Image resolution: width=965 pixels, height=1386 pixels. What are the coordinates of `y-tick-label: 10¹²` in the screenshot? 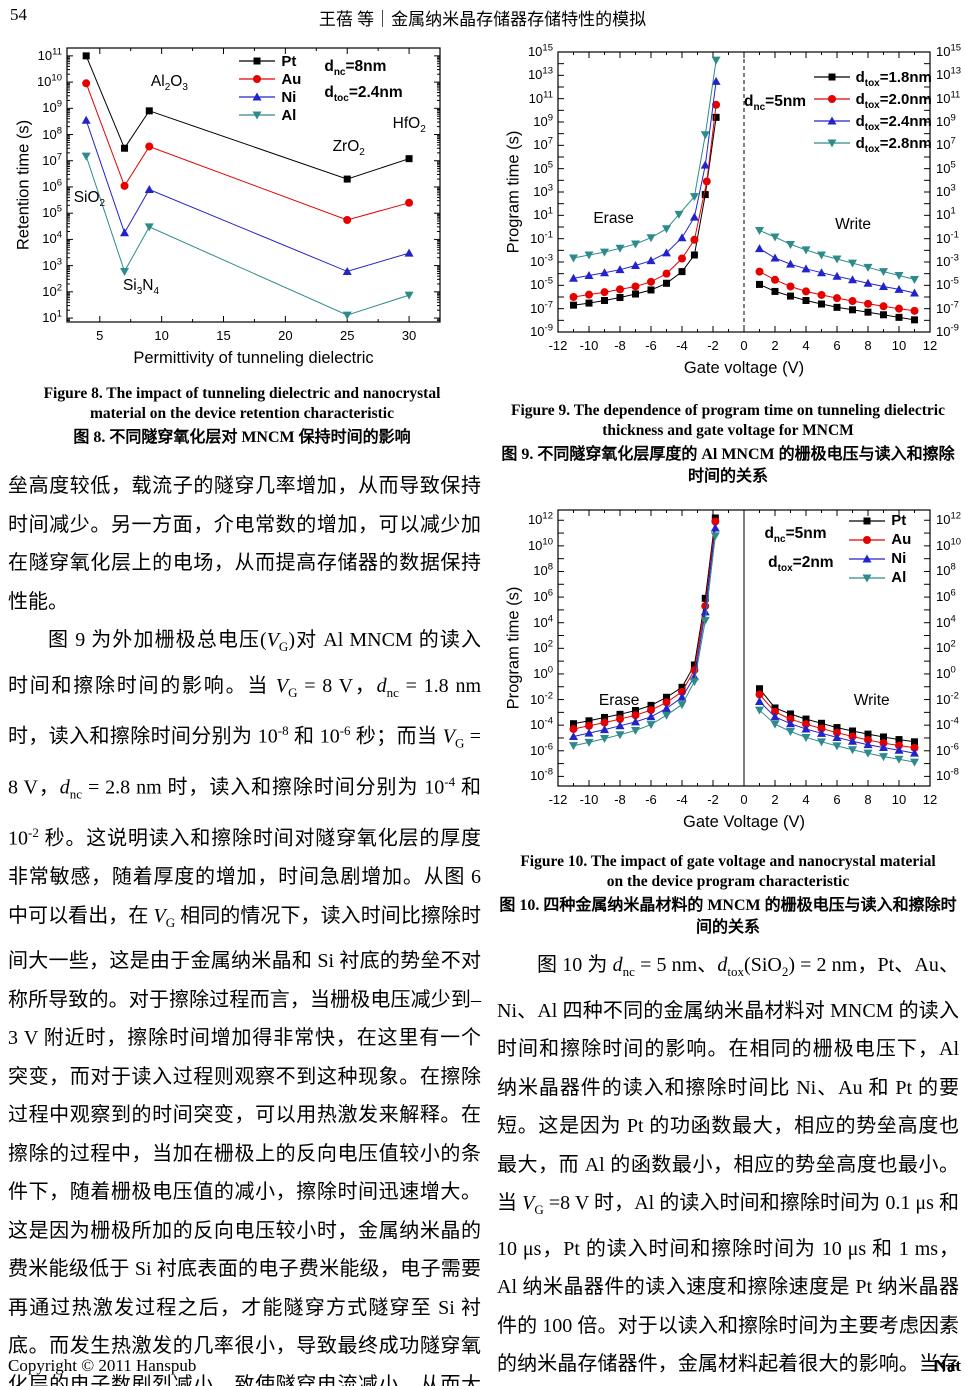 It's located at (949, 519).